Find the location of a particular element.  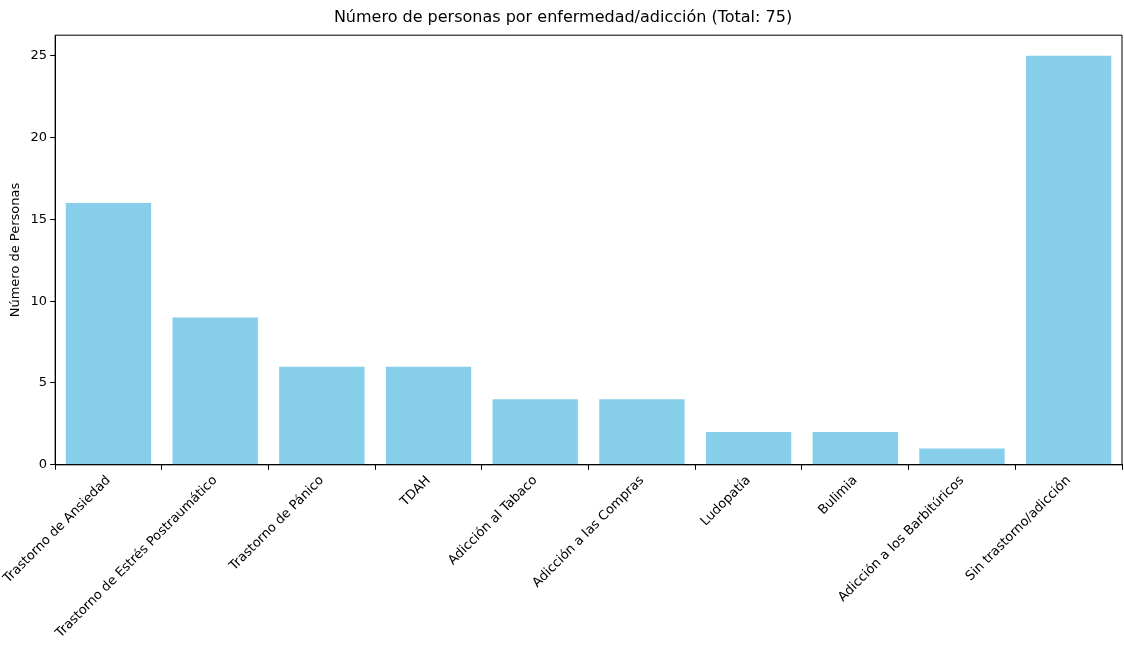

y-tick-label: 10 is located at coordinates (39, 300).